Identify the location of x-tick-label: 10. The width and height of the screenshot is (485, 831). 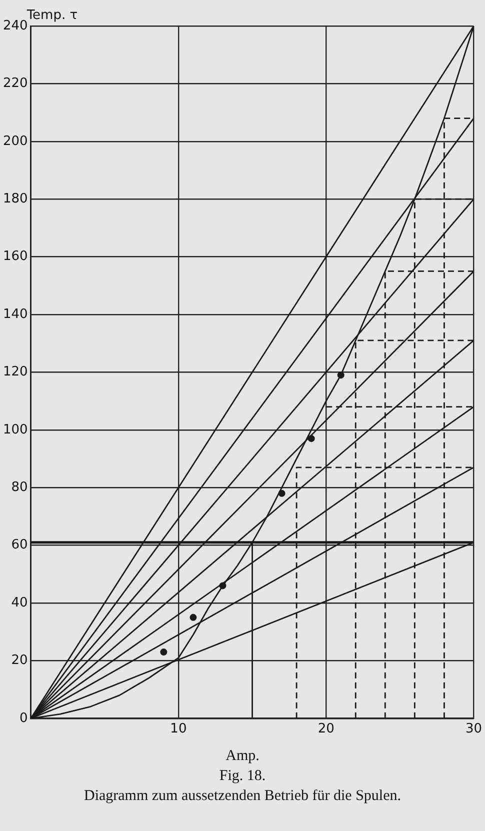
(178, 729).